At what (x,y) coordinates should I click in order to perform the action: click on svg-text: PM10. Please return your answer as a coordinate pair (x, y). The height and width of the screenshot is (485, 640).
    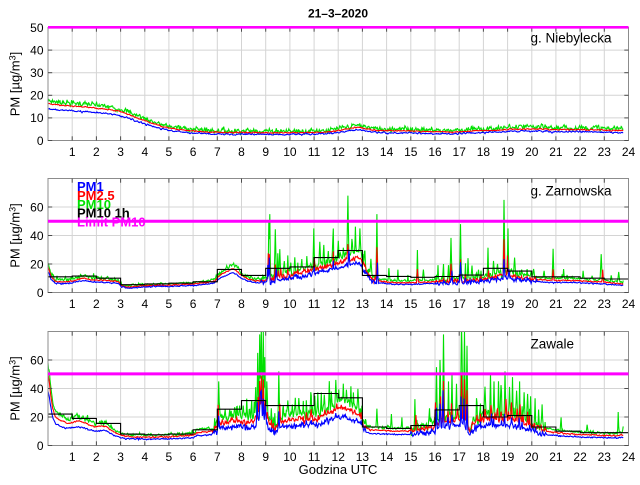
    Looking at the image, I should click on (94, 204).